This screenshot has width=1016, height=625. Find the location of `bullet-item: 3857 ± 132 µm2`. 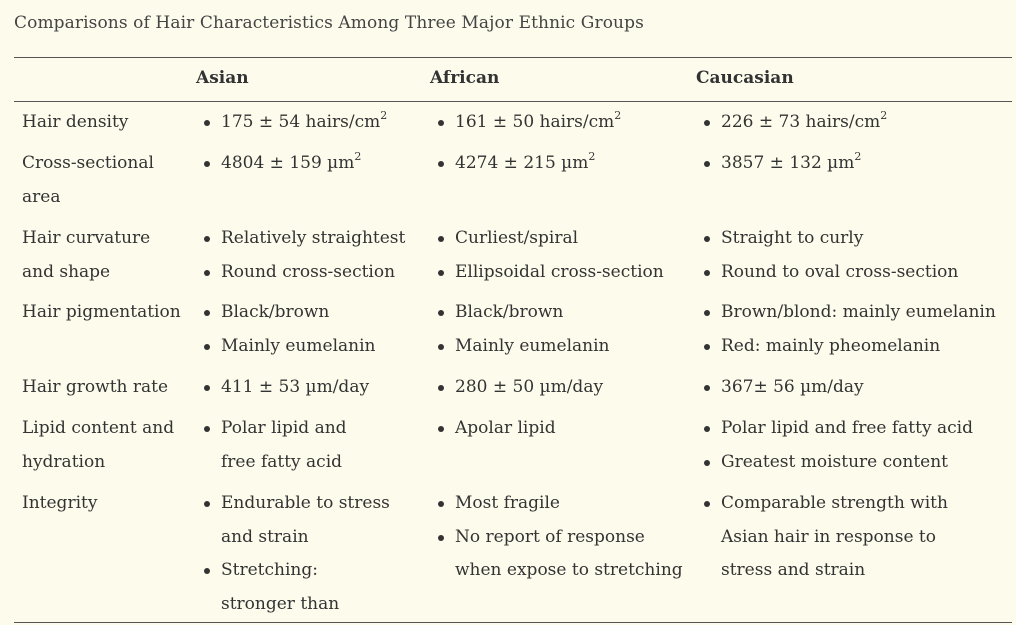

bullet-item: 3857 ± 132 µm2 is located at coordinates (856, 164).